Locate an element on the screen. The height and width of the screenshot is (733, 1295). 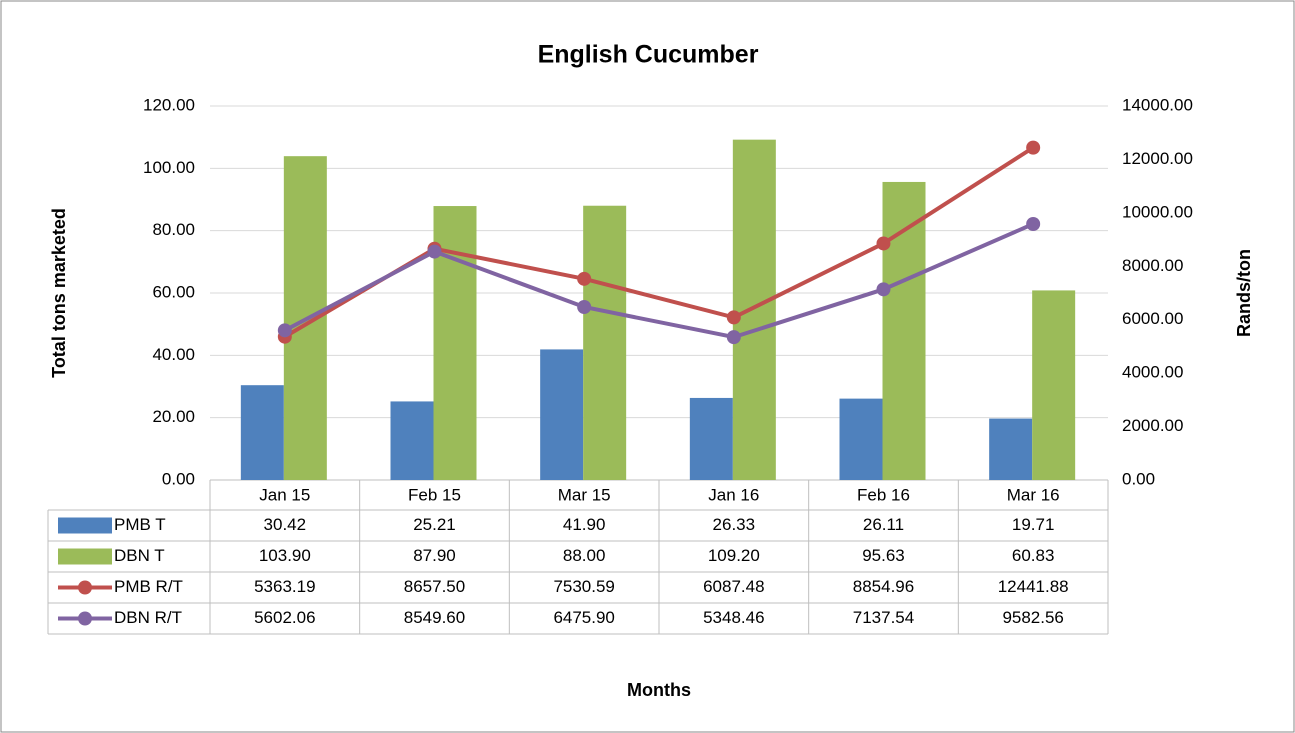
table-cell: 87.90 is located at coordinates (434, 555).